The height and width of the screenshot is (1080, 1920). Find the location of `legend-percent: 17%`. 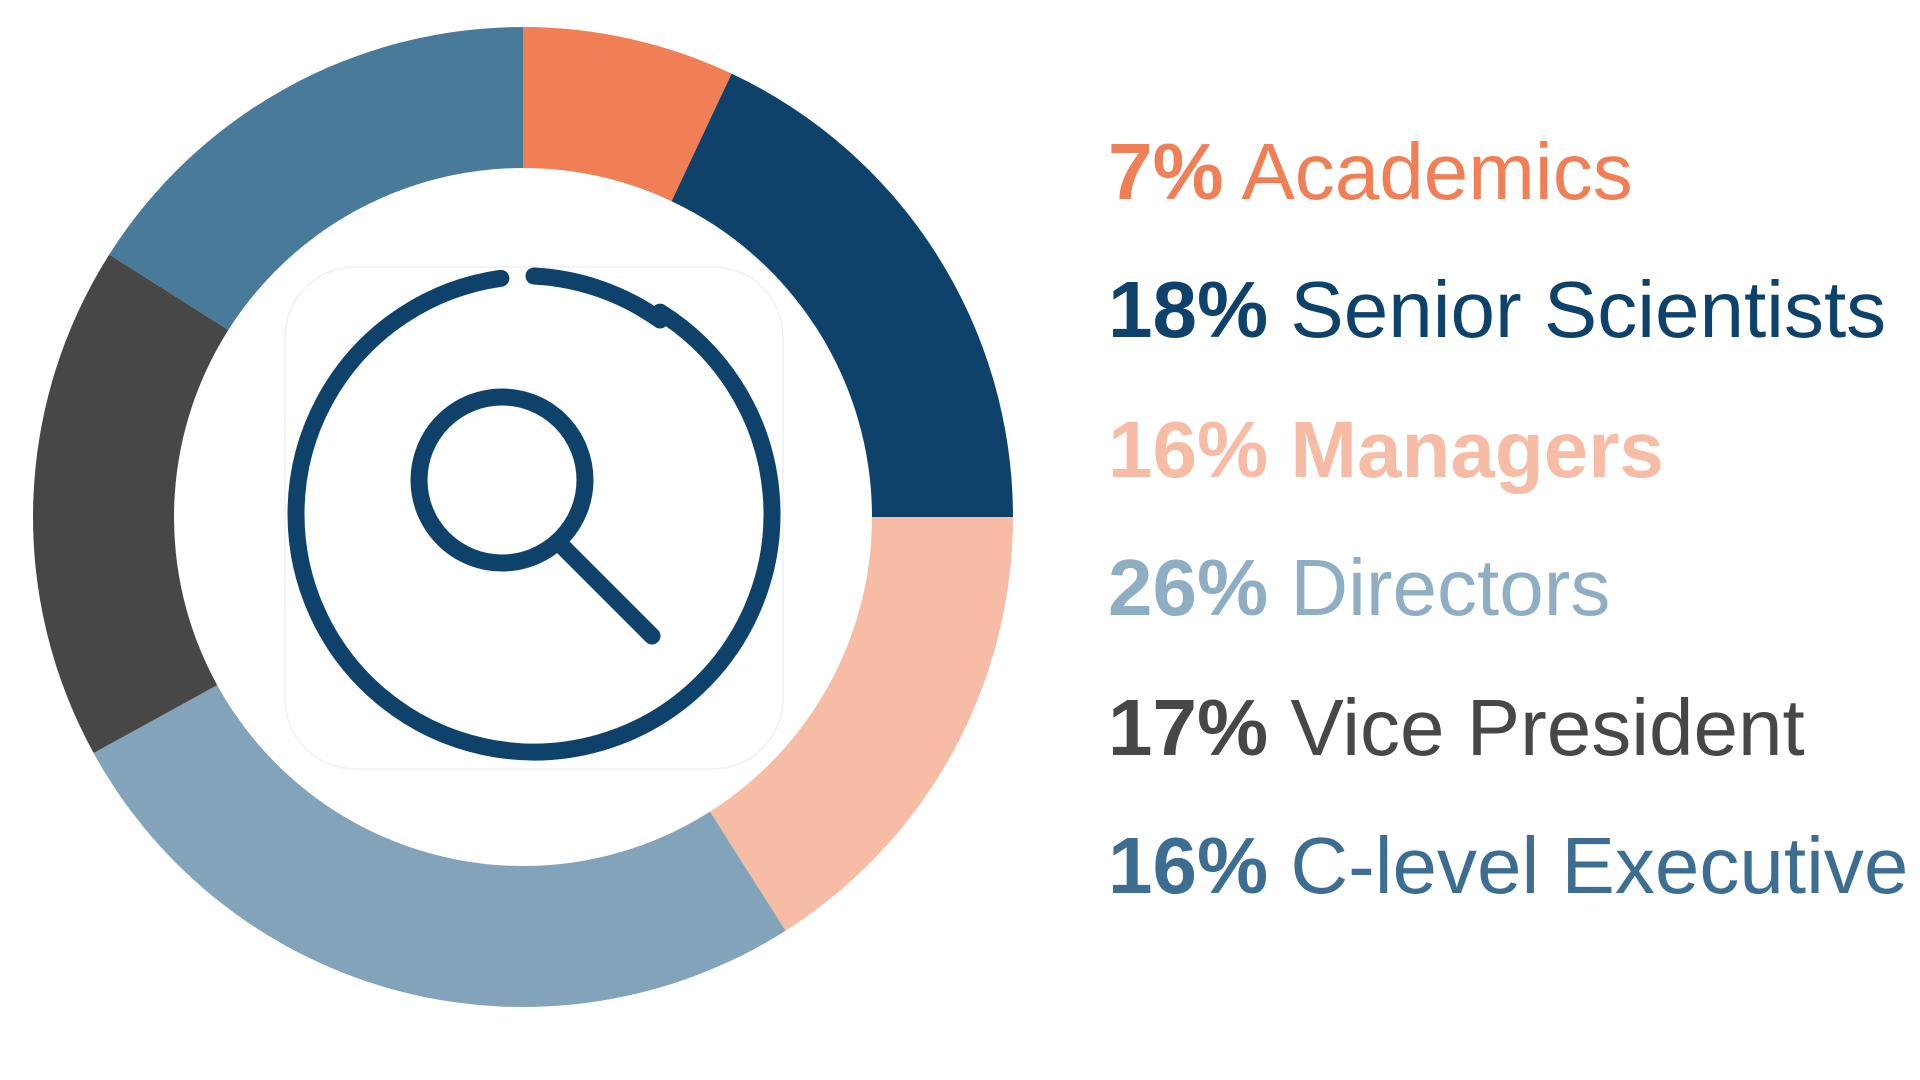

legend-percent: 17% is located at coordinates (1188, 727).